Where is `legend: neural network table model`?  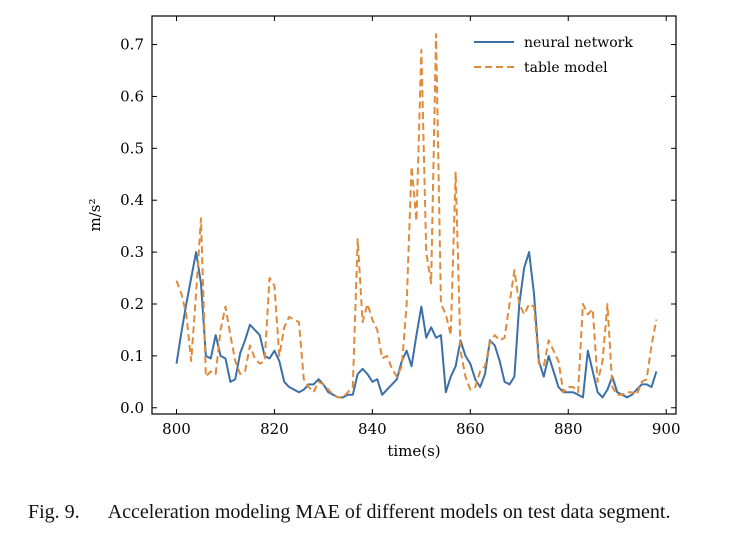
legend: neural network table model is located at coordinates (565, 53).